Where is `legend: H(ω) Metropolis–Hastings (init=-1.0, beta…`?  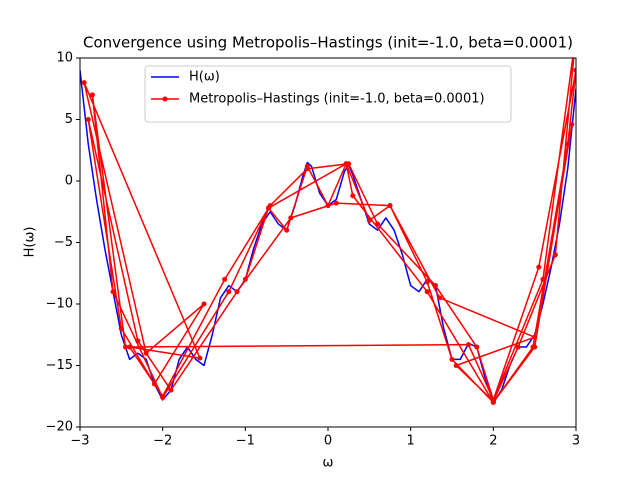
legend: H(ω) Metropolis–Hastings (init=-1.0, beta… is located at coordinates (328, 94).